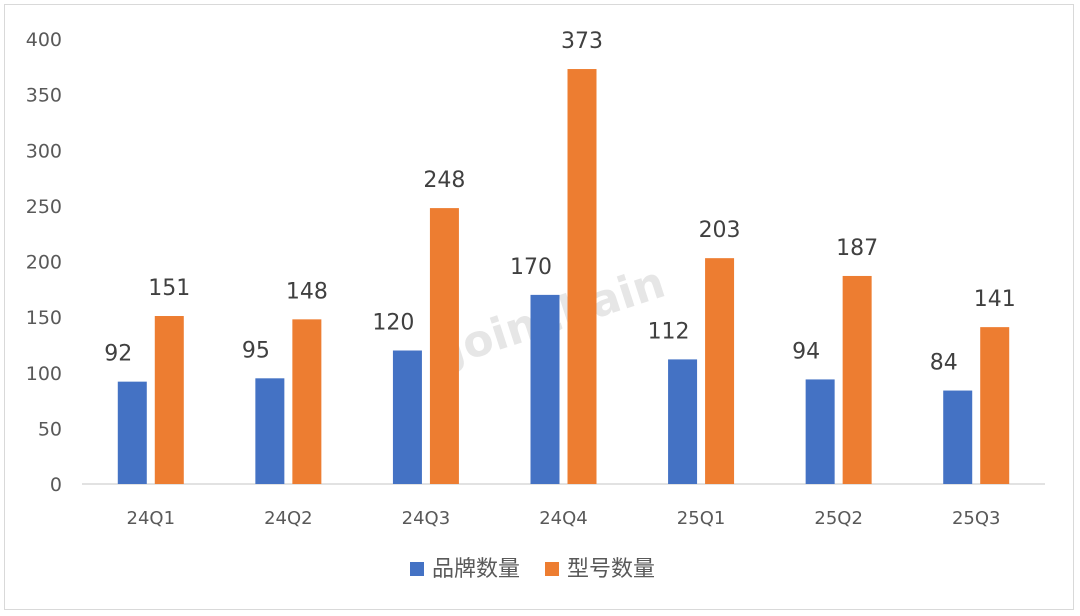 The image size is (1080, 616). What do you see at coordinates (944, 363) in the screenshot?
I see `data-label: 84` at bounding box center [944, 363].